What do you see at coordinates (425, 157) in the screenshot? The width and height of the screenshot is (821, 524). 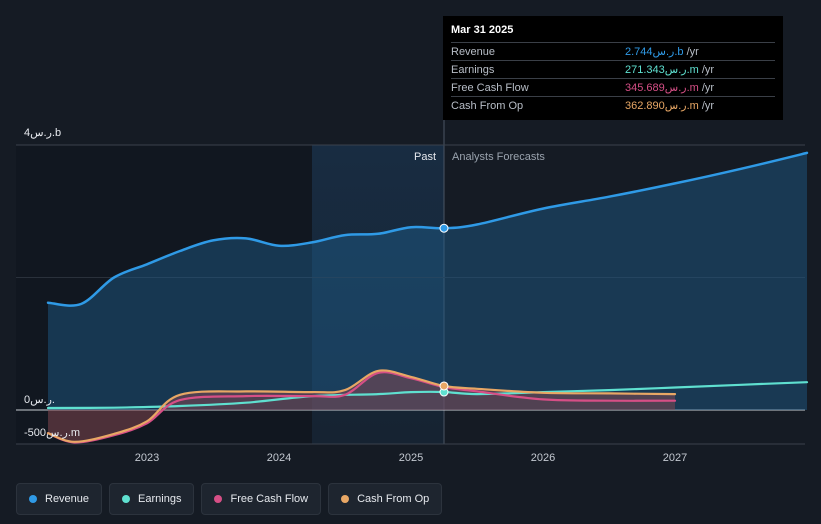 I see `past-label: Past` at bounding box center [425, 157].